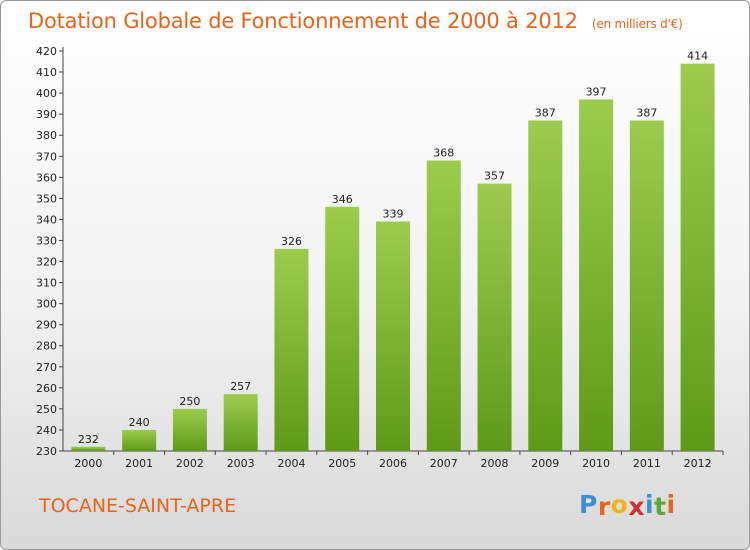  I want to click on y-tick-label: 330, so click(46, 240).